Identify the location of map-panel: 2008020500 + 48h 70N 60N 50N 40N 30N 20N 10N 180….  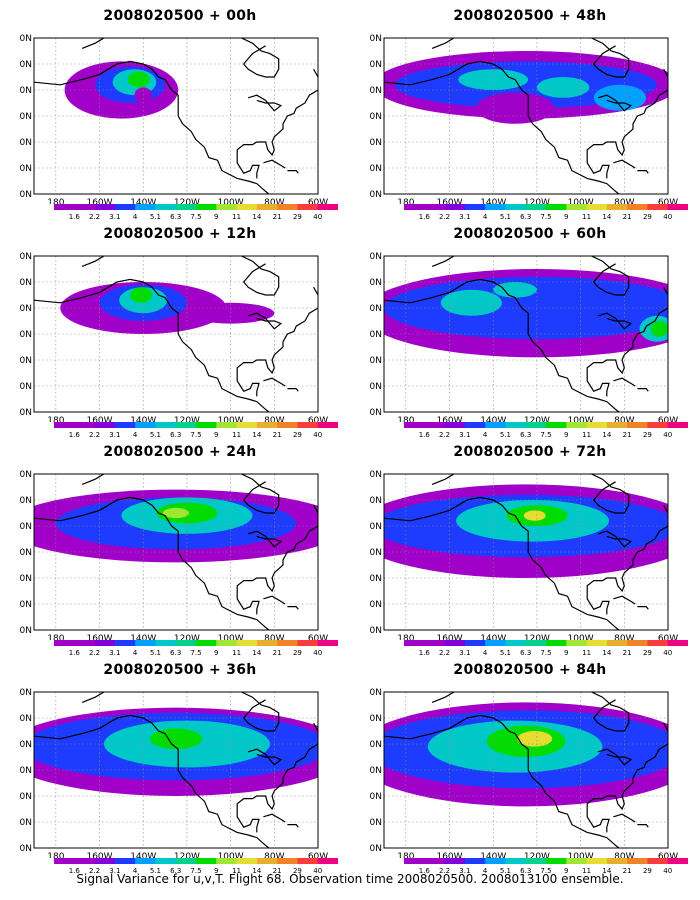
(530, 115).